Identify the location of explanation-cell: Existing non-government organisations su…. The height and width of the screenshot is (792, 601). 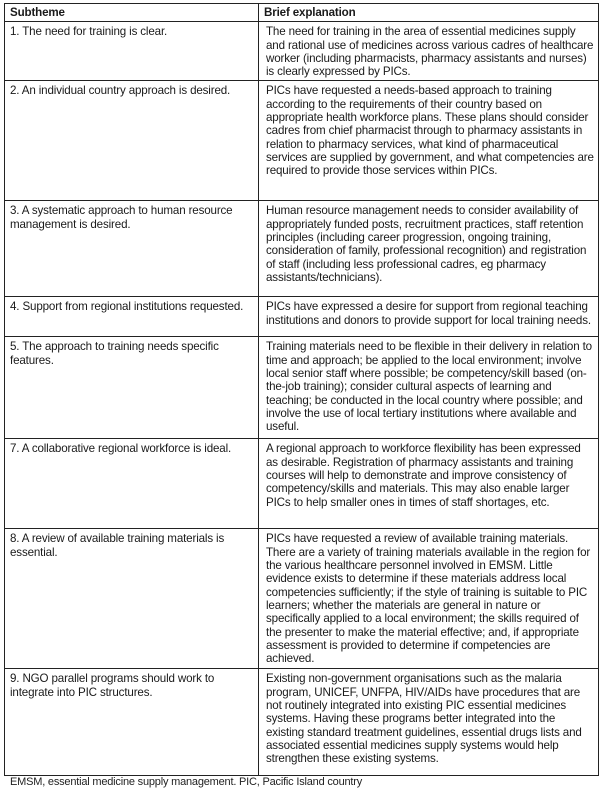
(428, 722).